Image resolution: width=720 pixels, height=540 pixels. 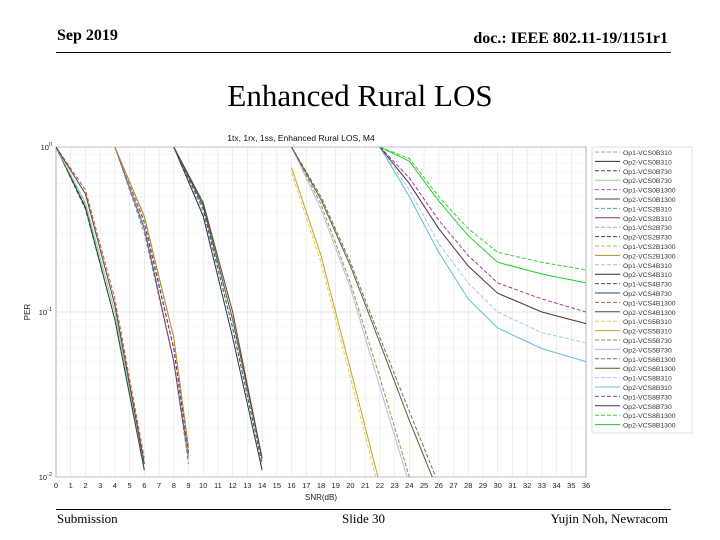 What do you see at coordinates (291, 485) in the screenshot?
I see `x-tick-label: 16` at bounding box center [291, 485].